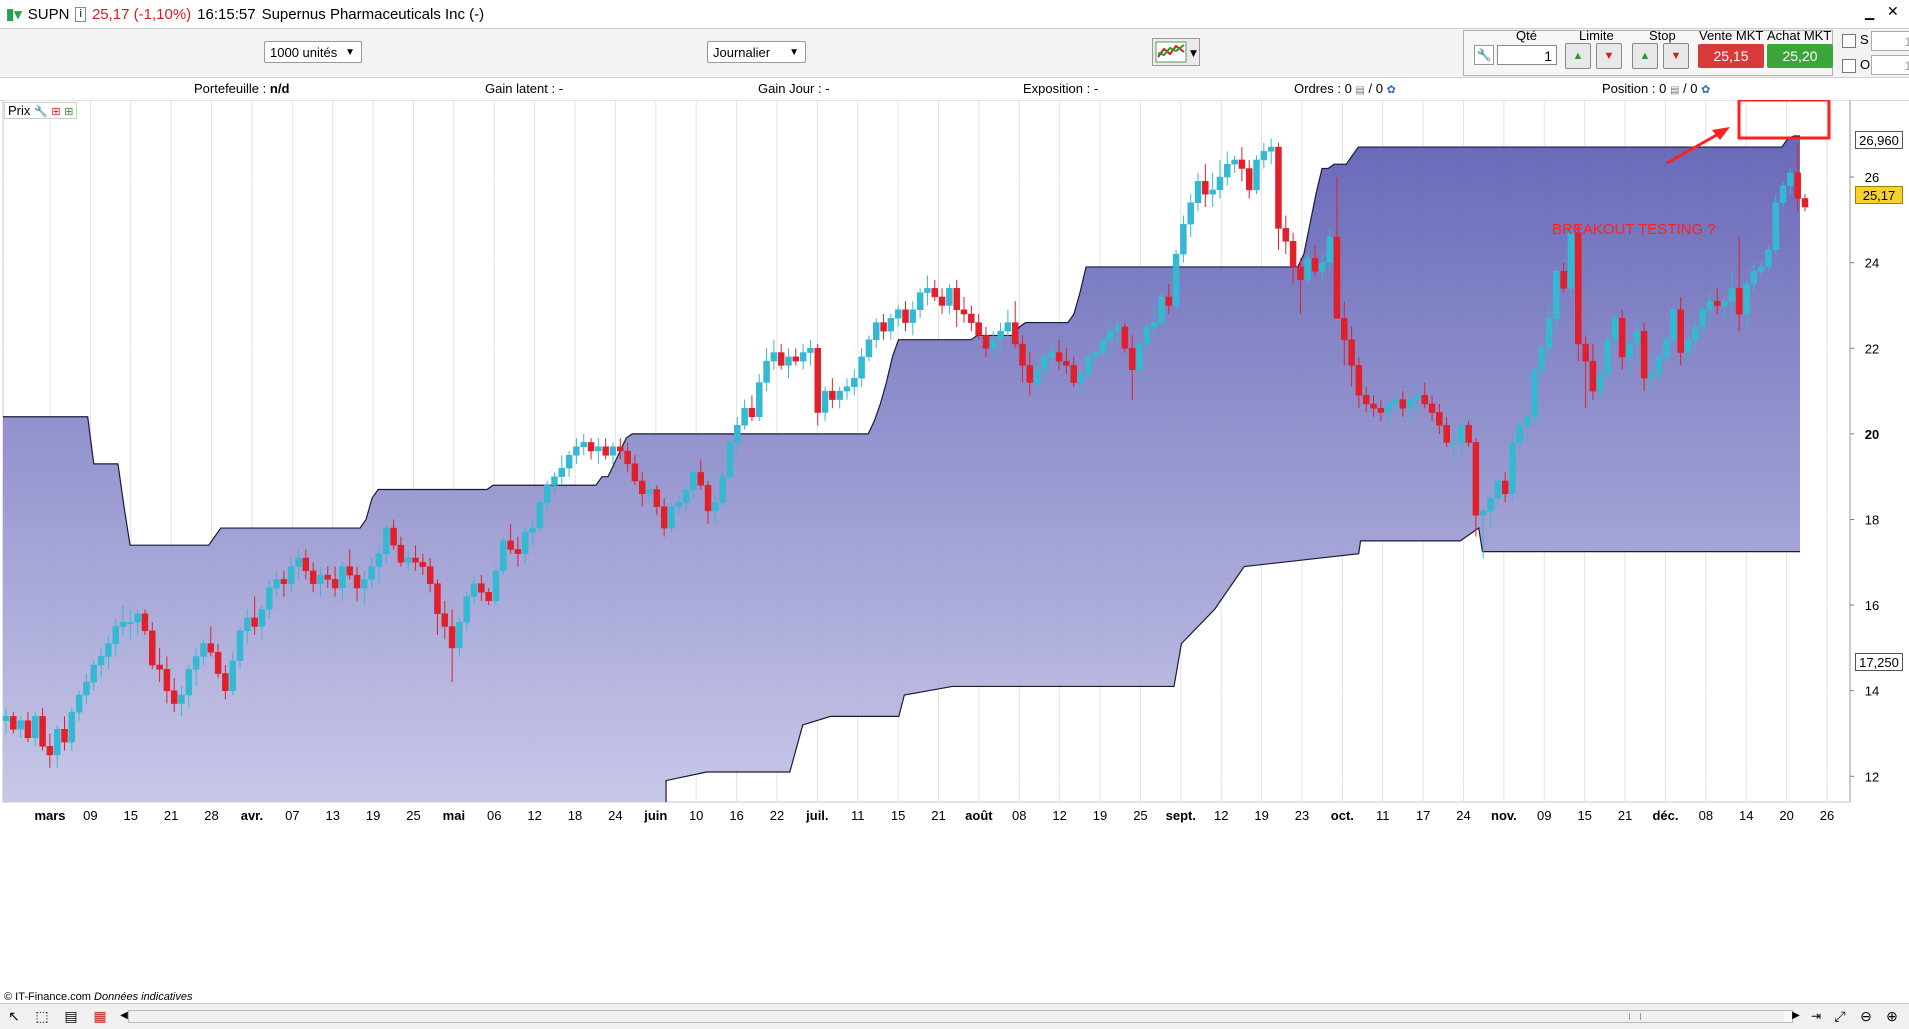  Describe the element at coordinates (1872, 776) in the screenshot. I see `y-tick-label: 12` at that location.